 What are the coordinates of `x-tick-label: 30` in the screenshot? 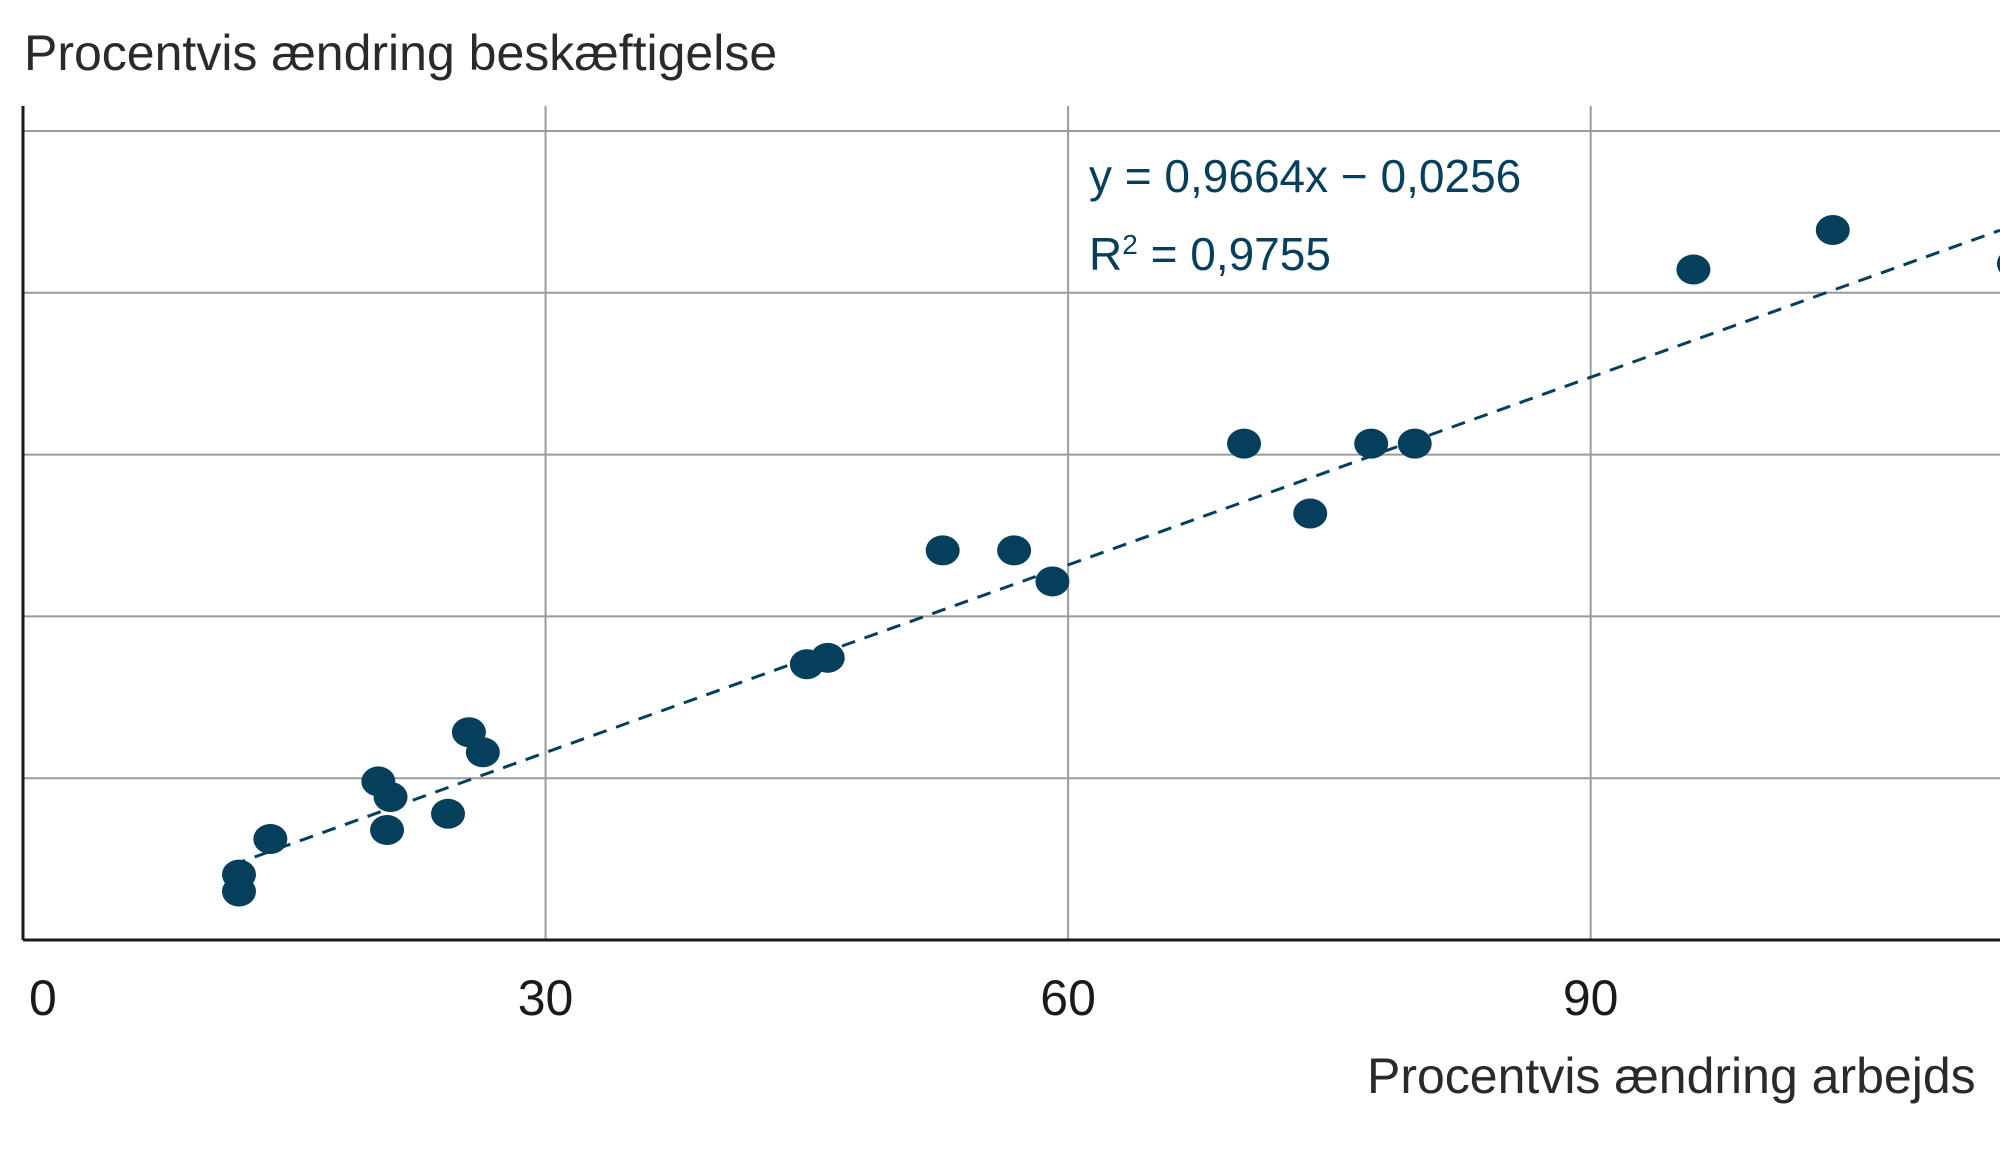 It's located at (546, 998).